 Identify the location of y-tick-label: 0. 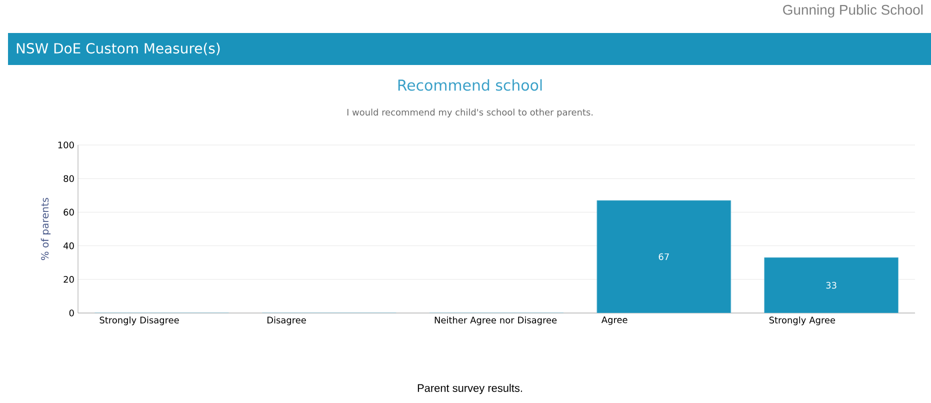
(71, 313).